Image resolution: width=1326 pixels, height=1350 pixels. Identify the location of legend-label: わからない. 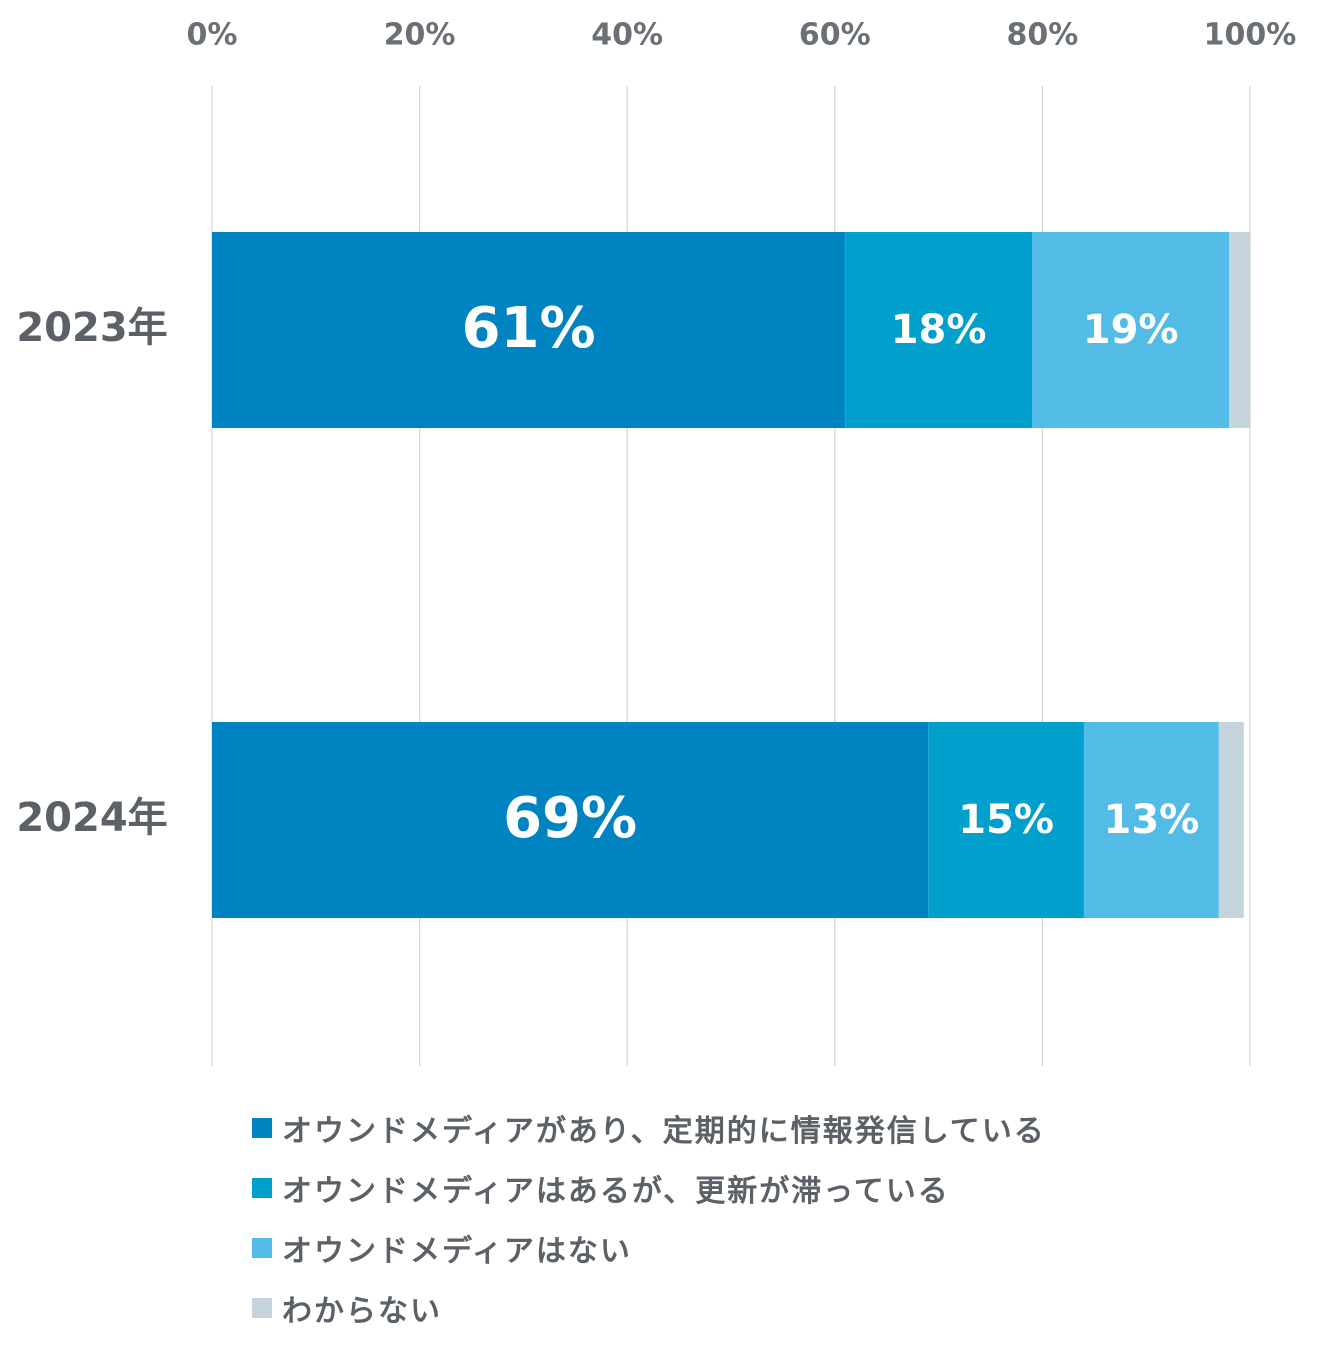
(362, 1311).